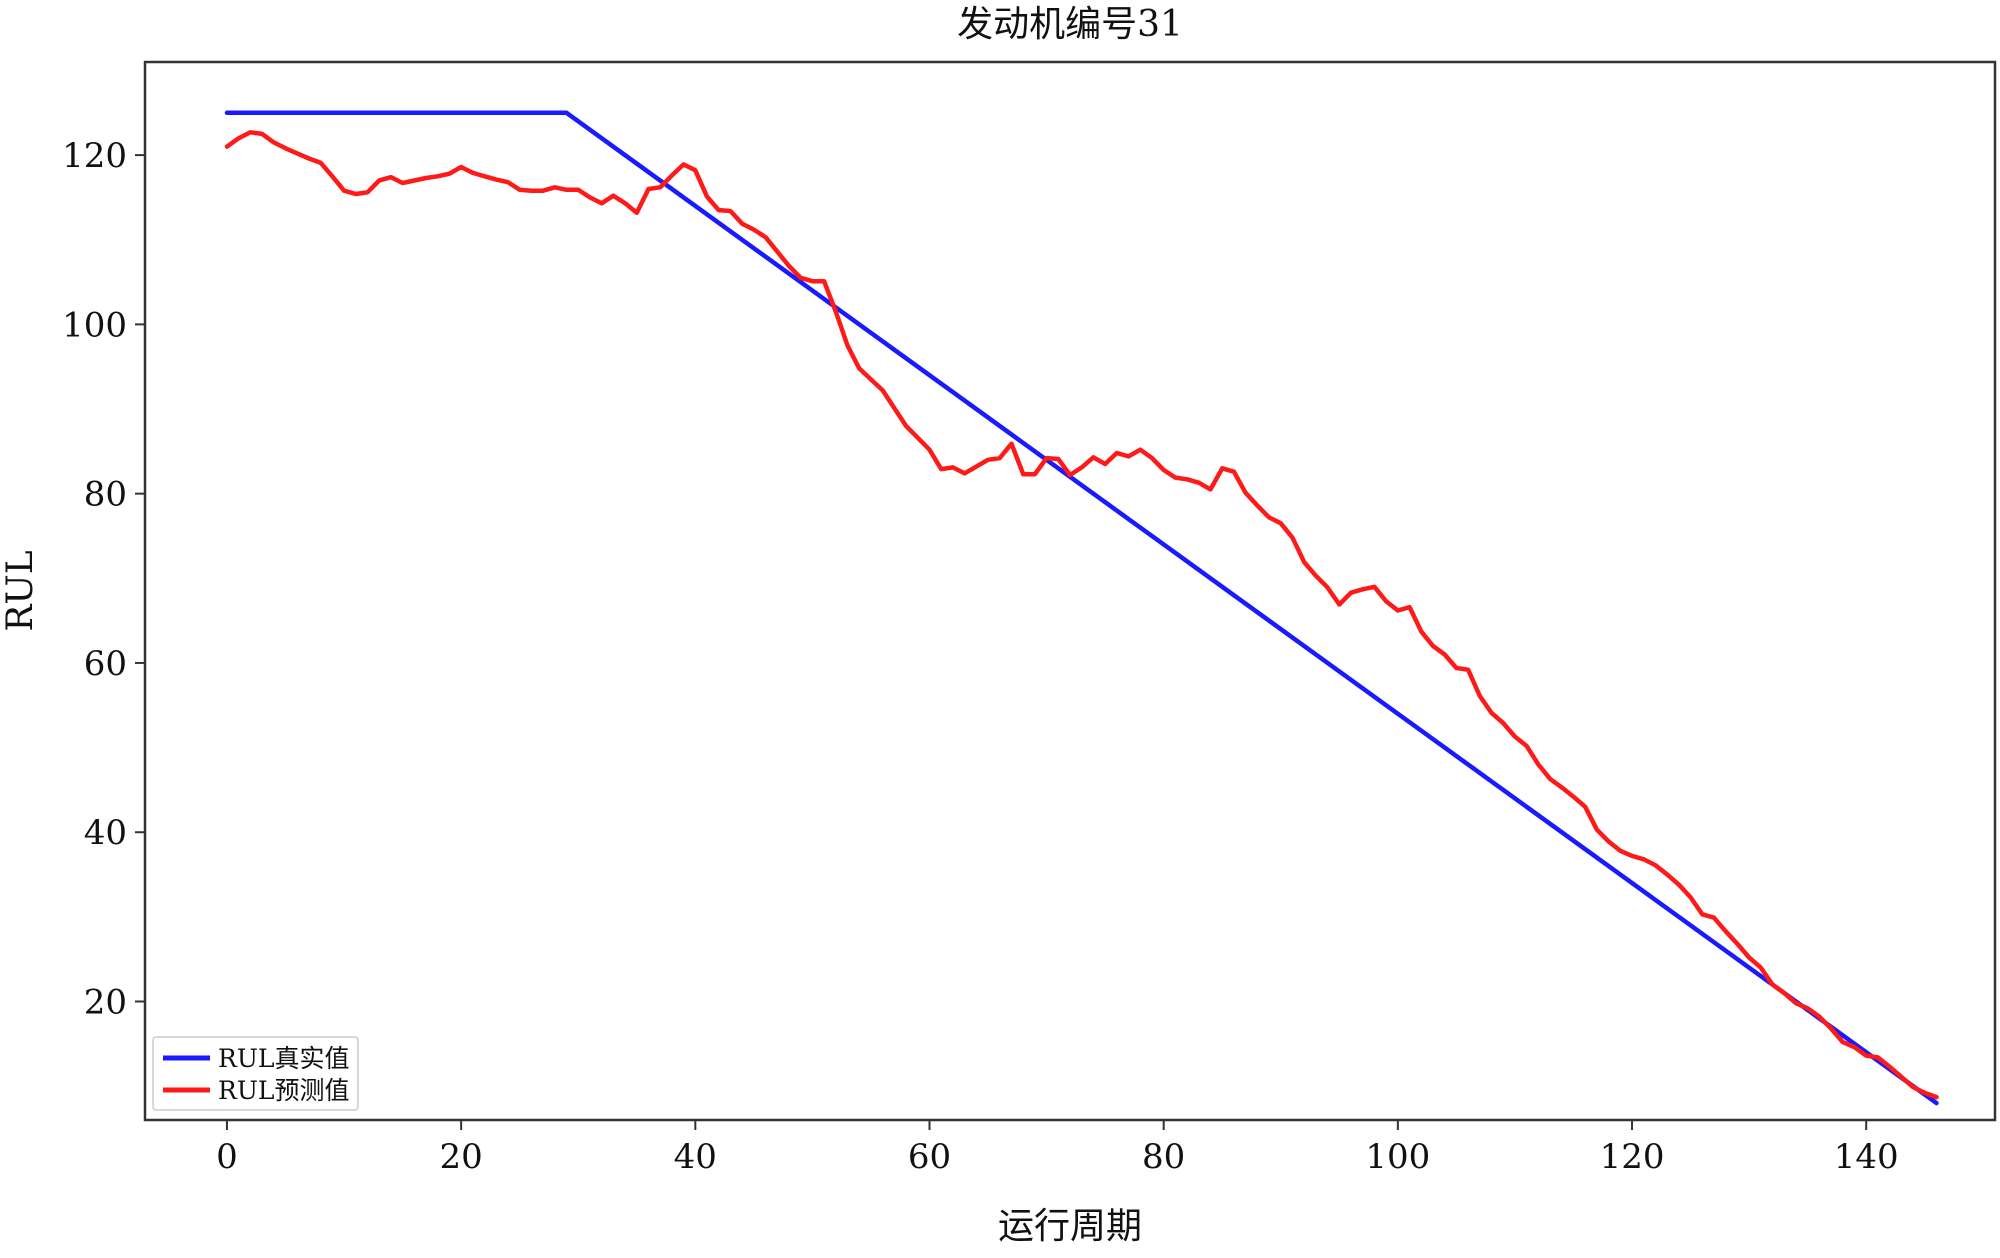  Describe the element at coordinates (695, 1157) in the screenshot. I see `x-tick-label: 40` at that location.